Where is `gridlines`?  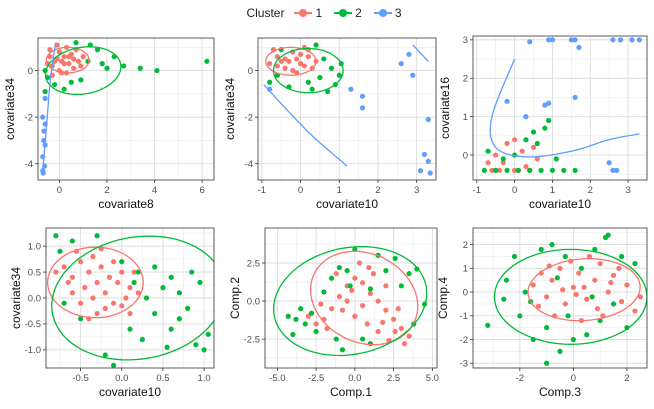
gridlines is located at coordinates (130, 298).